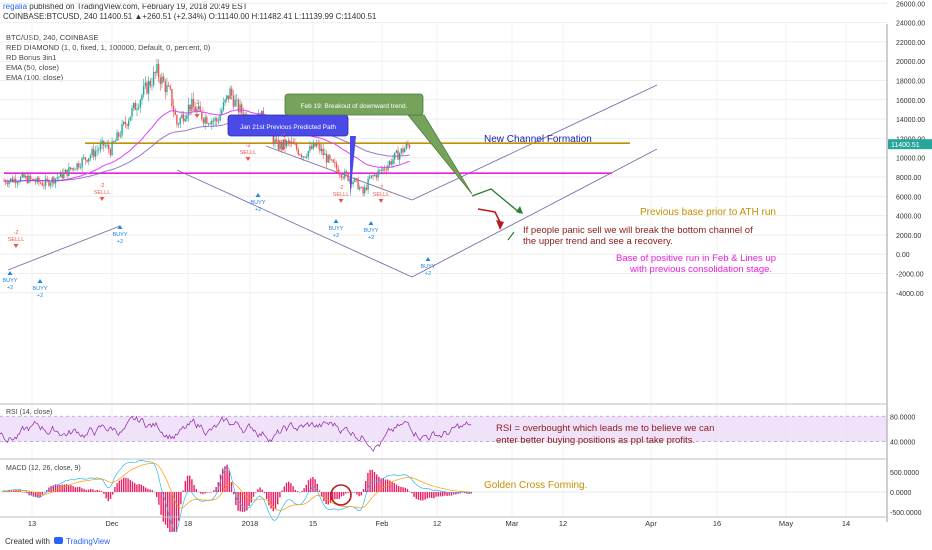 The image size is (932, 550). What do you see at coordinates (88, 541) in the screenshot?
I see `tradingview-link: TradingView` at bounding box center [88, 541].